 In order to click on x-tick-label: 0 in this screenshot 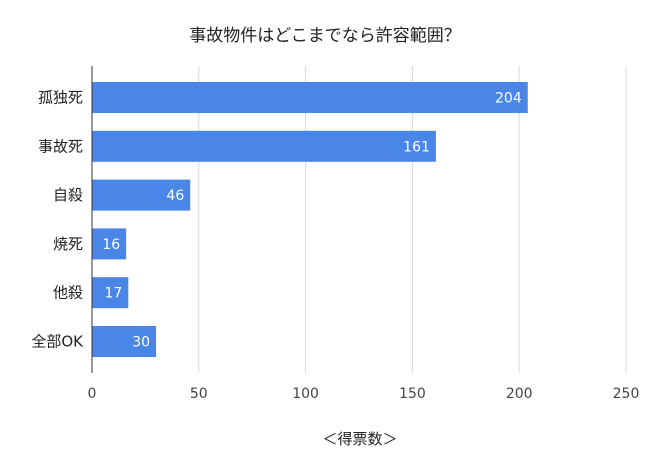, I will do `click(92, 394)`.